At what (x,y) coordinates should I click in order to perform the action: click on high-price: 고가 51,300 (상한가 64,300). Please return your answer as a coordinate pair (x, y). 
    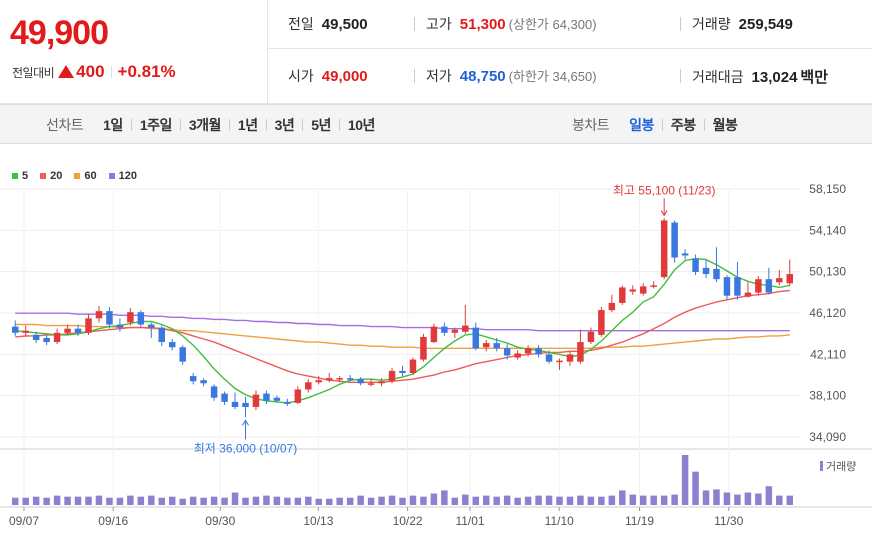
    Looking at the image, I should click on (511, 24).